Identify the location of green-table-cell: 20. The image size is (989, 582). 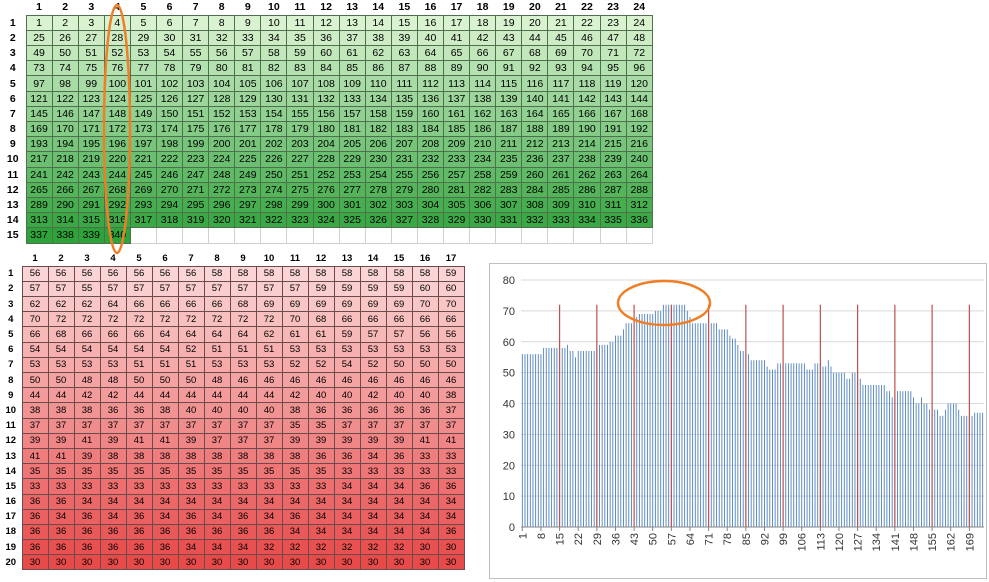
(535, 22).